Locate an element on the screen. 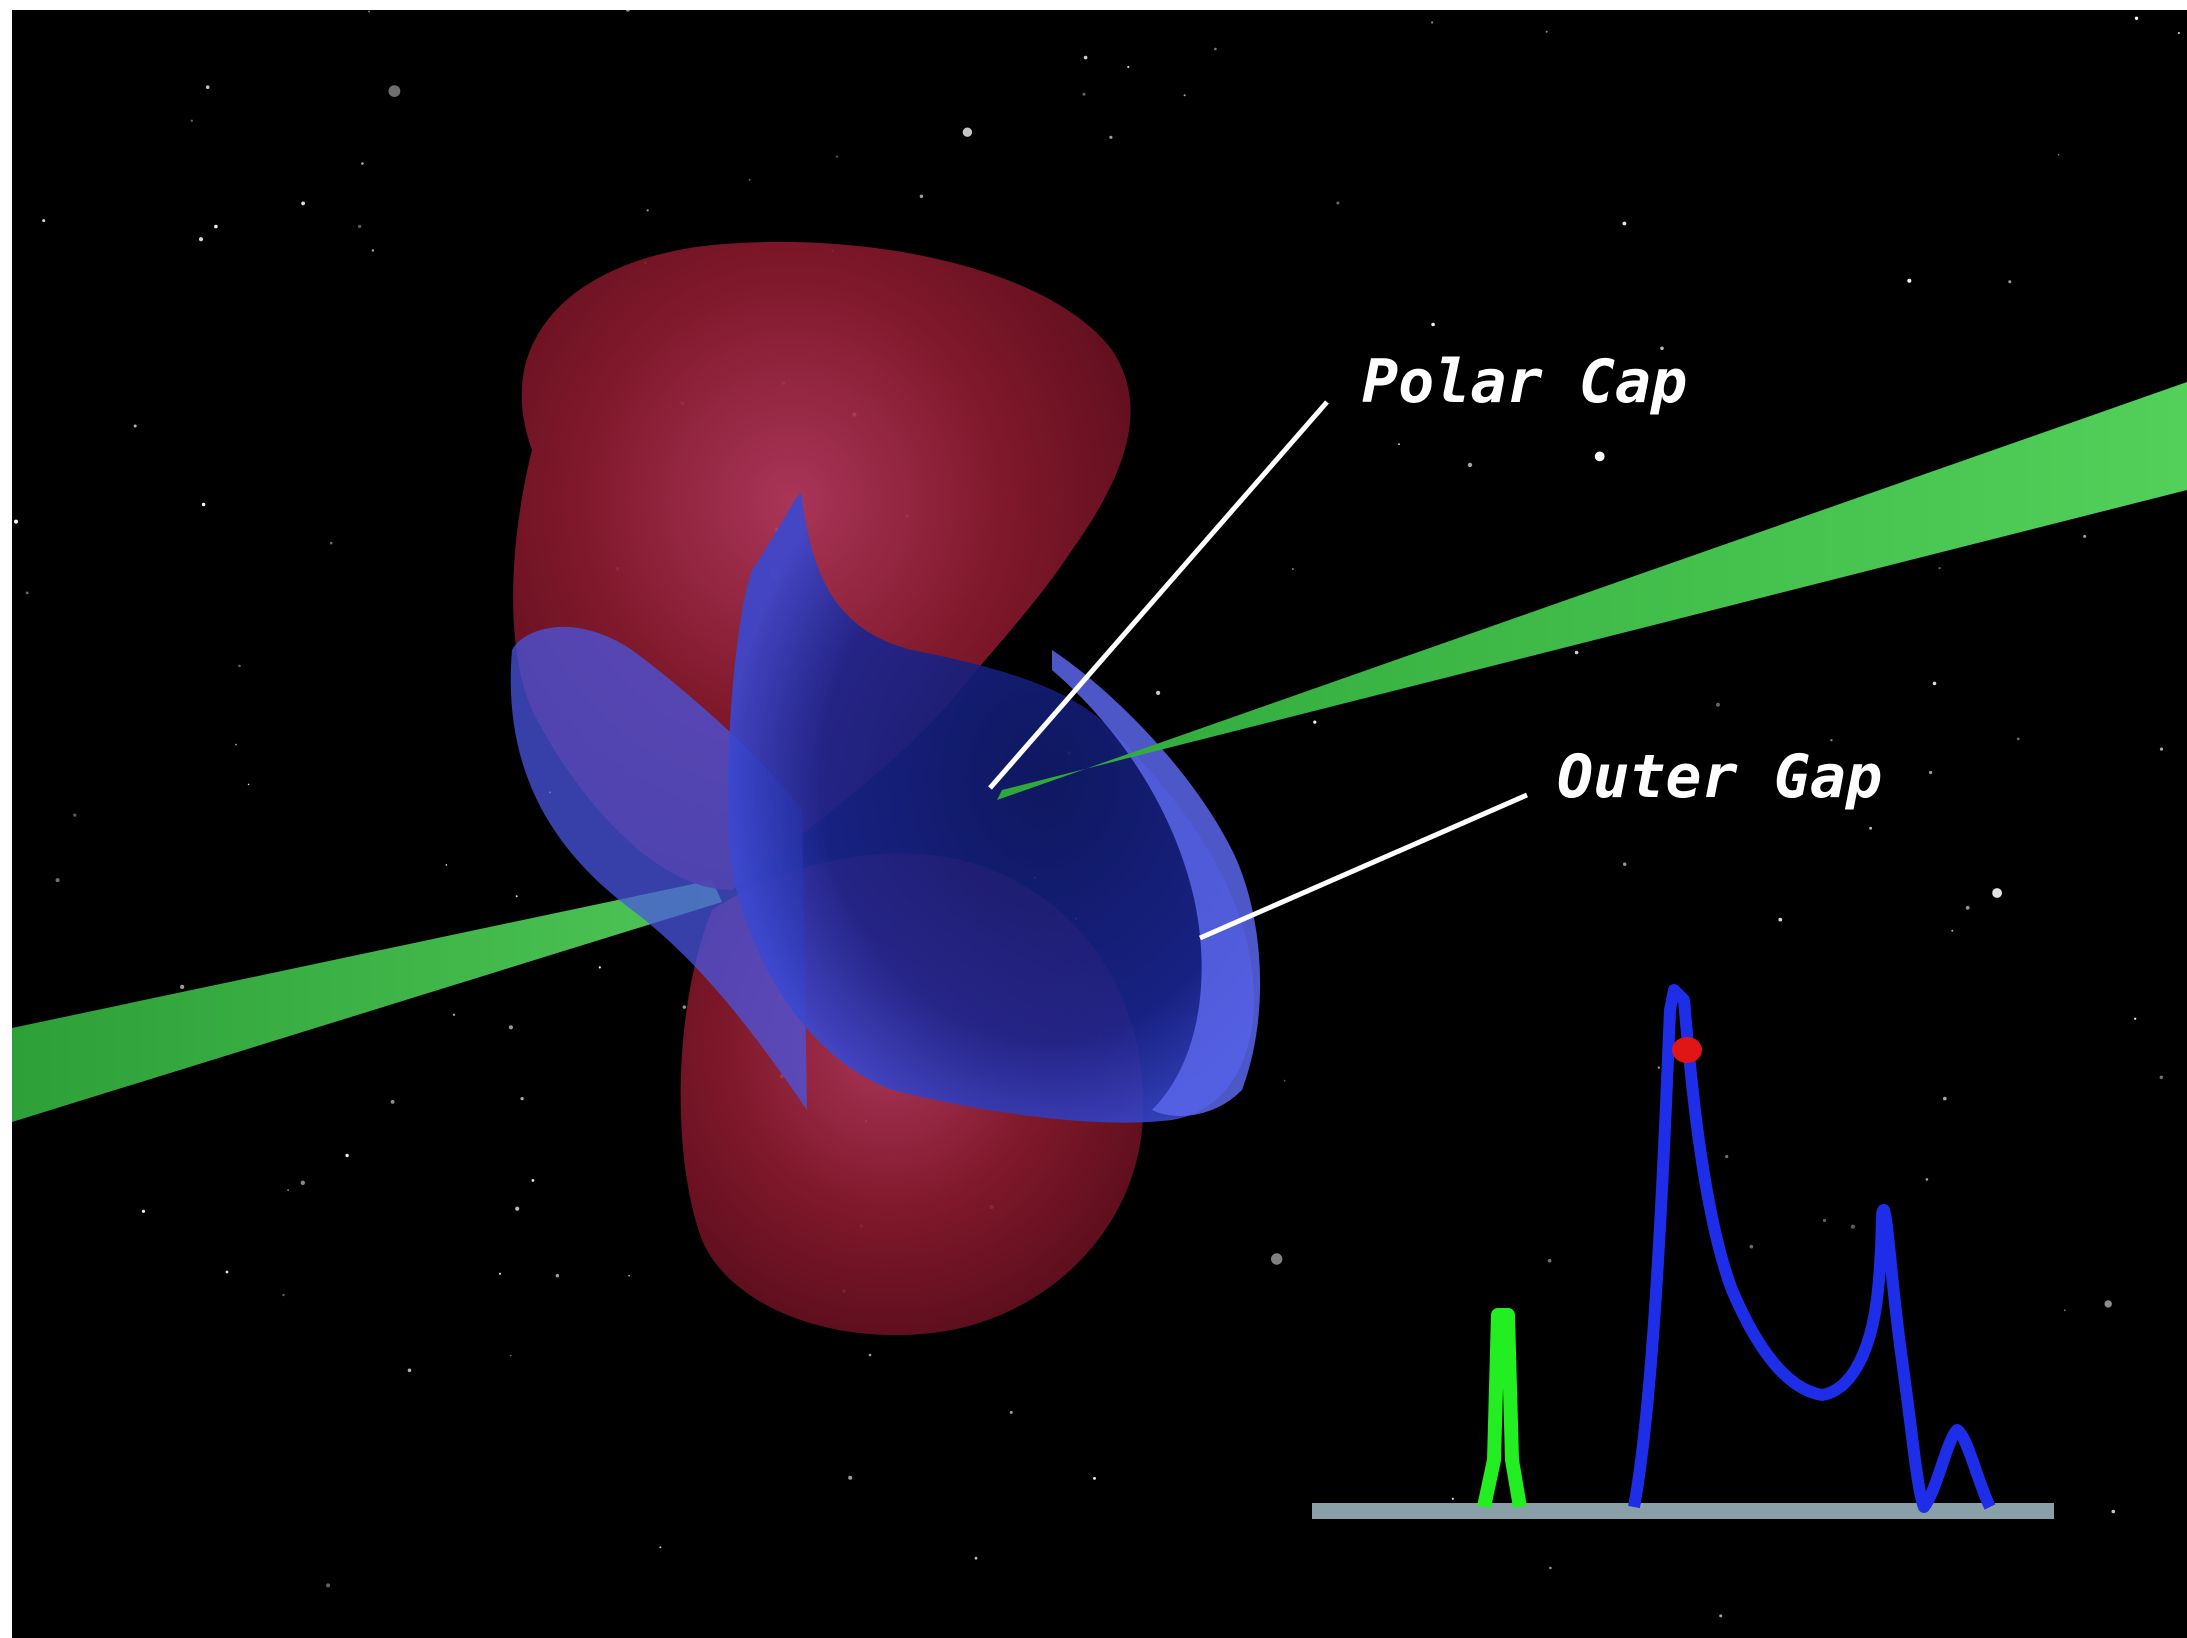  outer-gap-surface-front is located at coordinates (991, 808).